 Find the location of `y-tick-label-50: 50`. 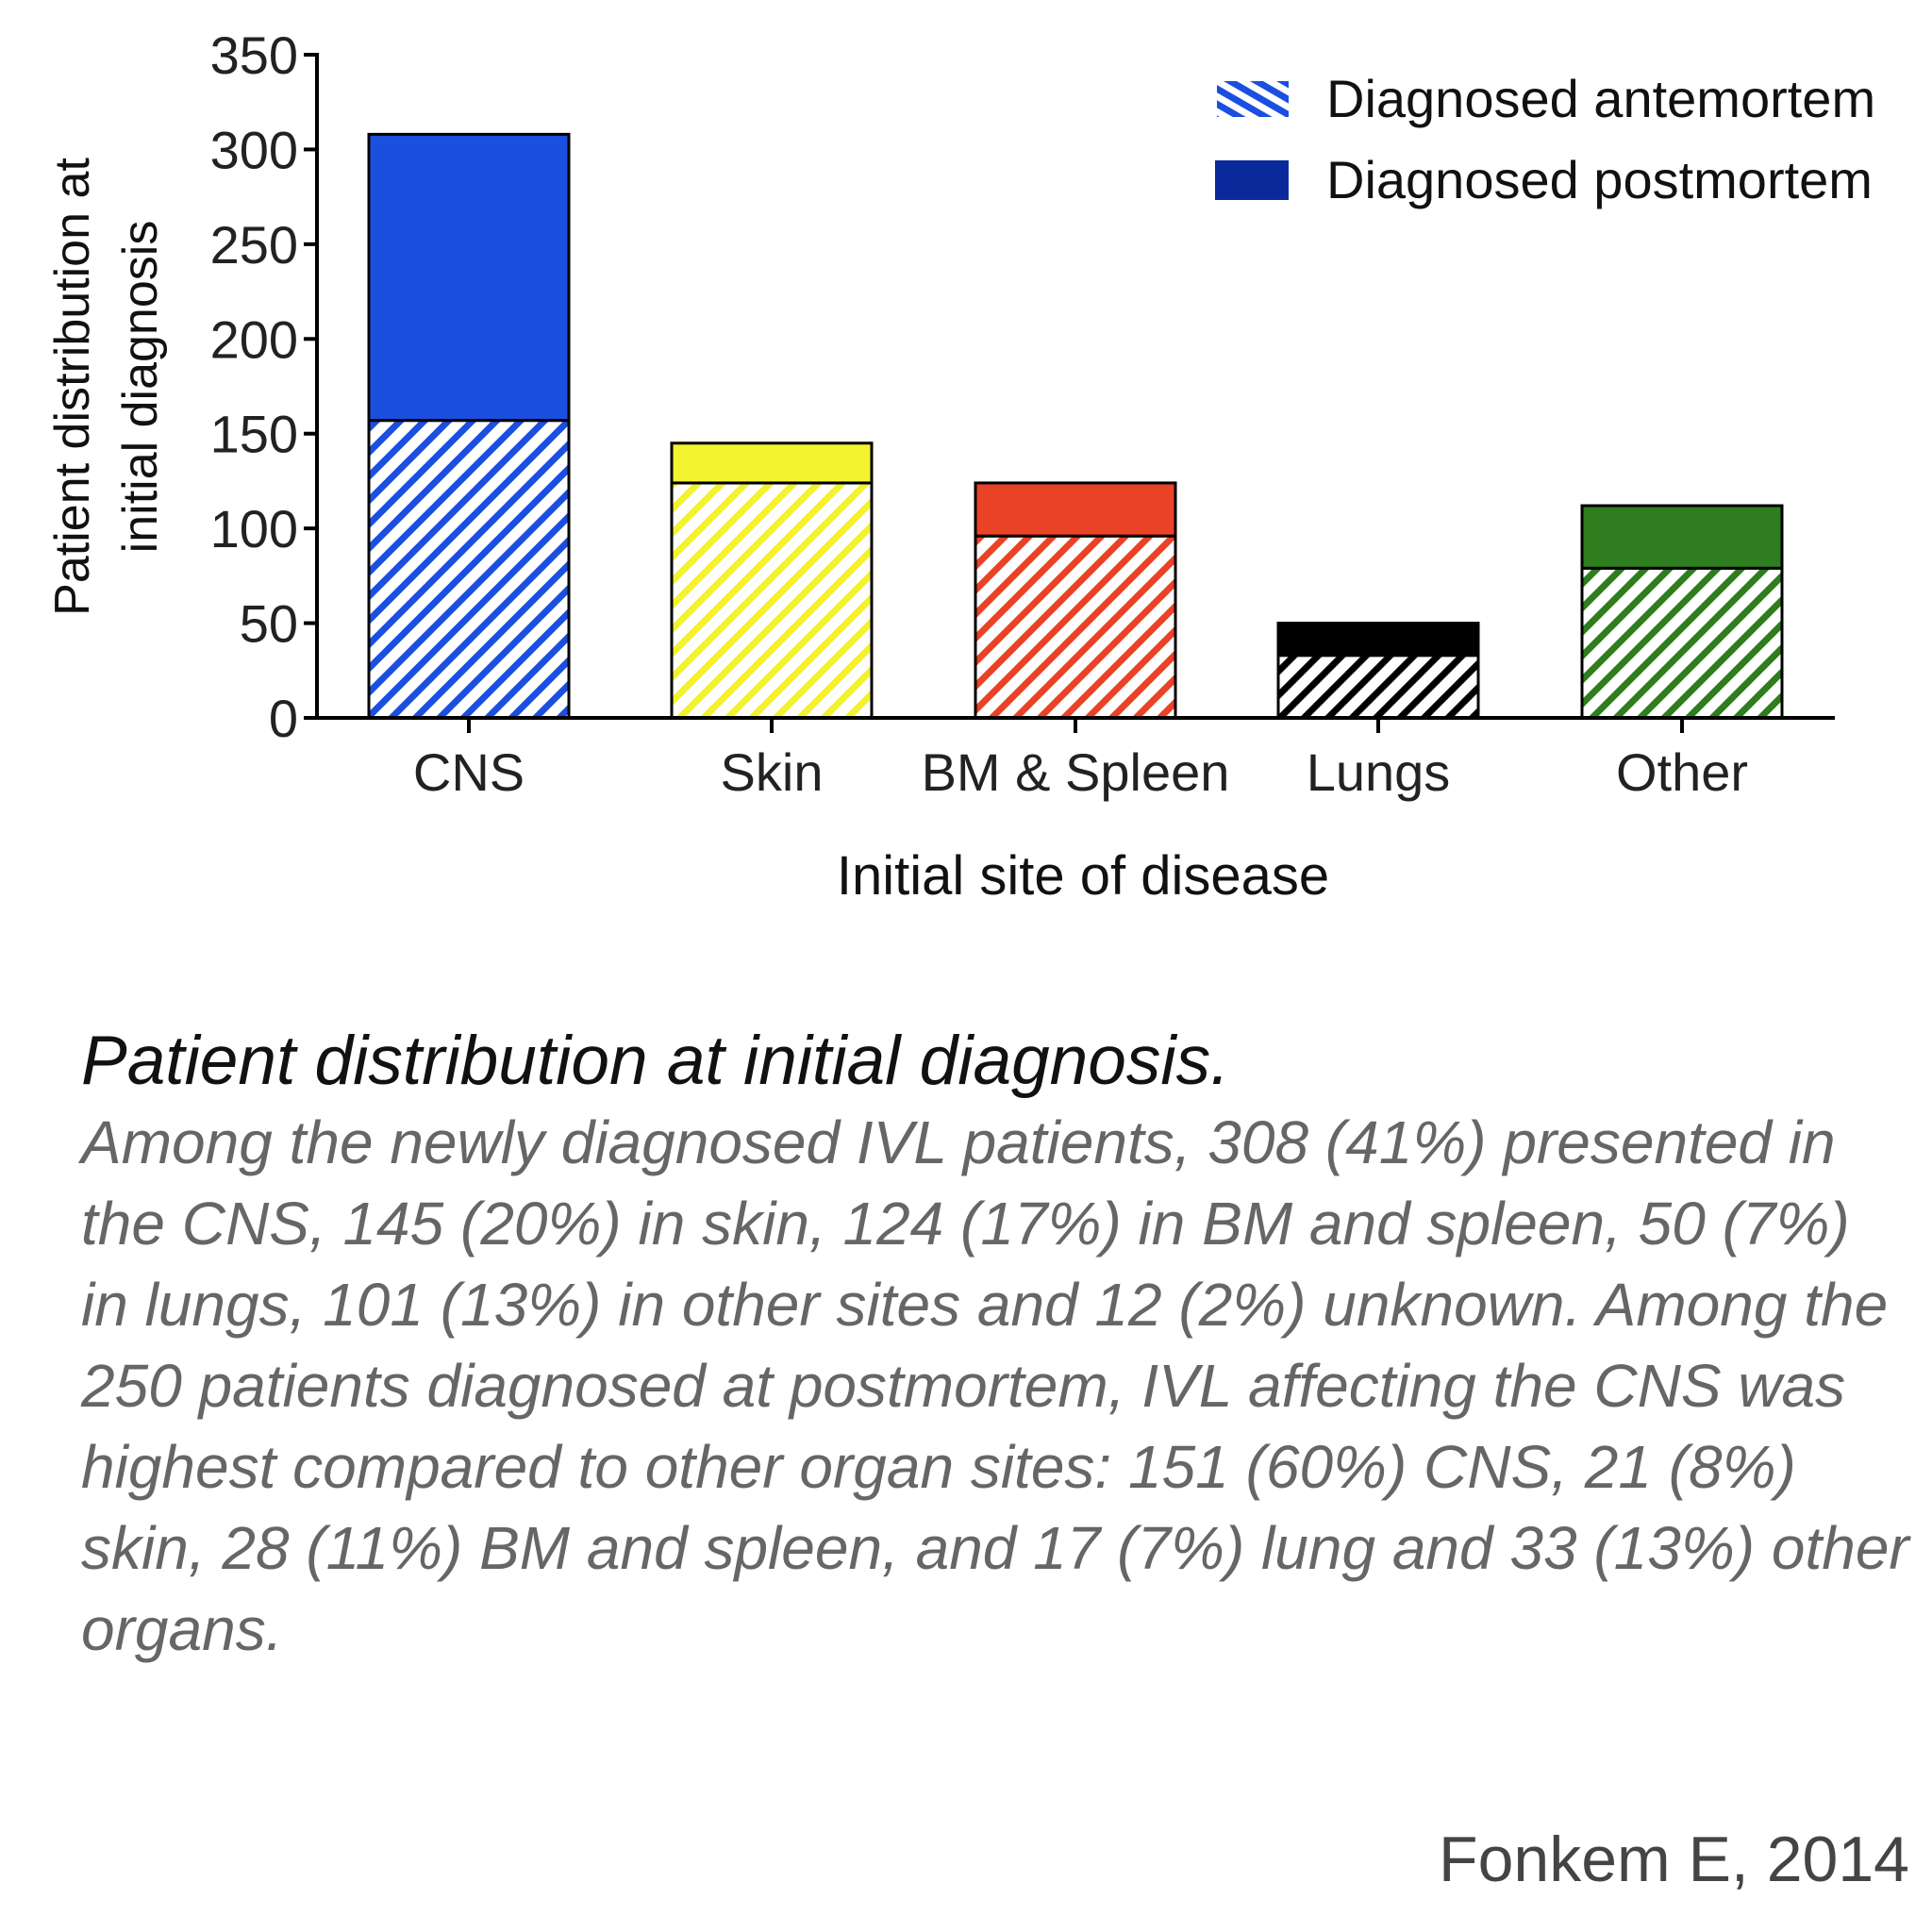

y-tick-label-50: 50 is located at coordinates (269, 624).